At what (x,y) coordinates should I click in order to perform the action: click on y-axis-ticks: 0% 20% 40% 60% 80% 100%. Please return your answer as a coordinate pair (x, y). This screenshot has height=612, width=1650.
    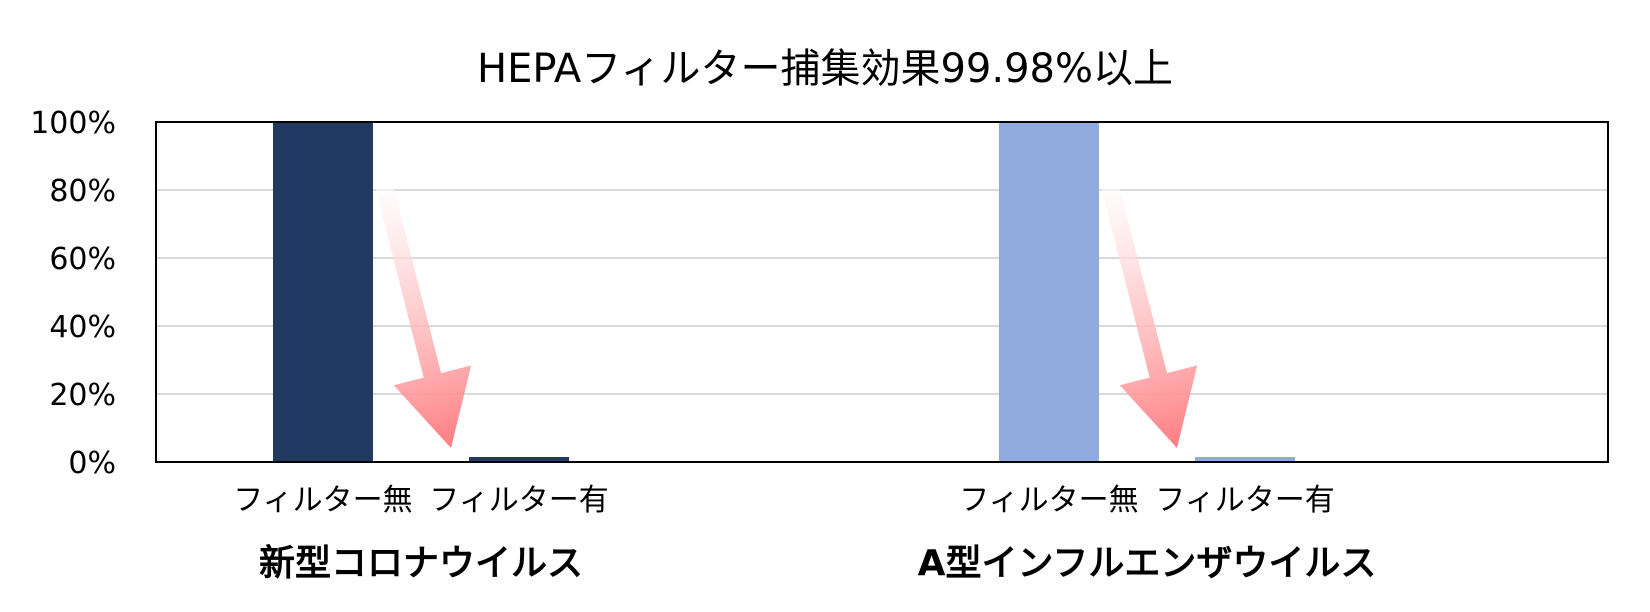
    Looking at the image, I should click on (73, 293).